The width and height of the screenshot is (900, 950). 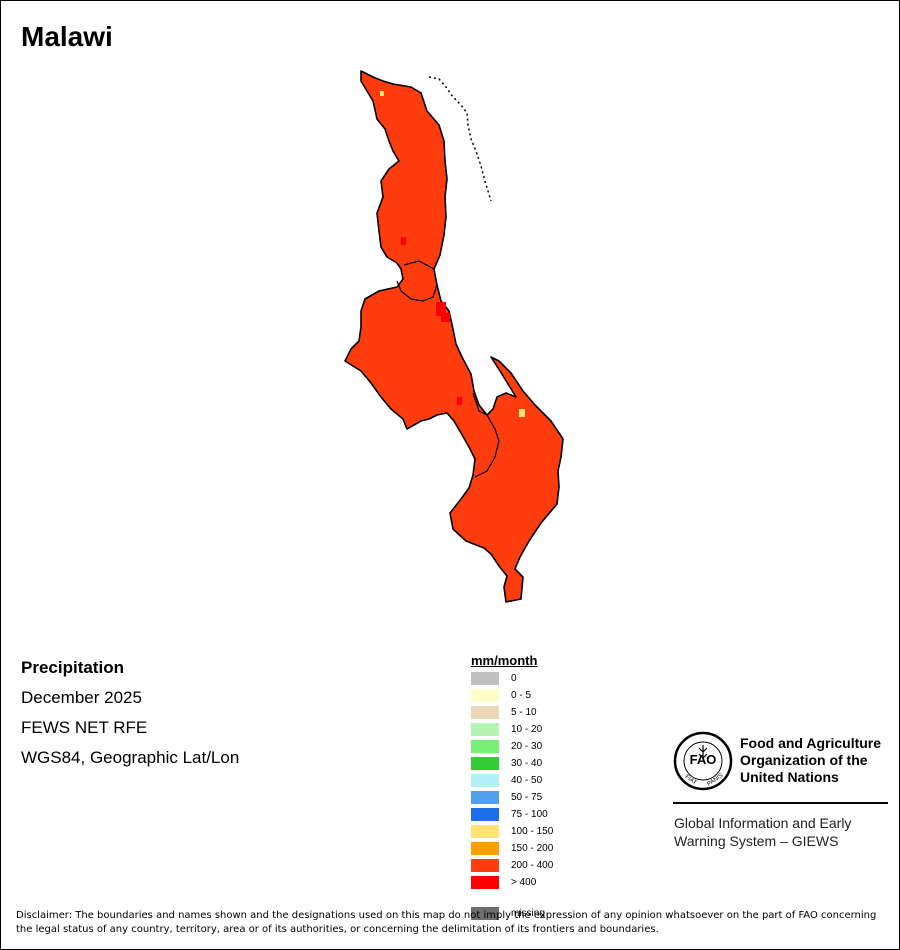 What do you see at coordinates (459, 401) in the screenshot?
I see `pixel-over-400-south` at bounding box center [459, 401].